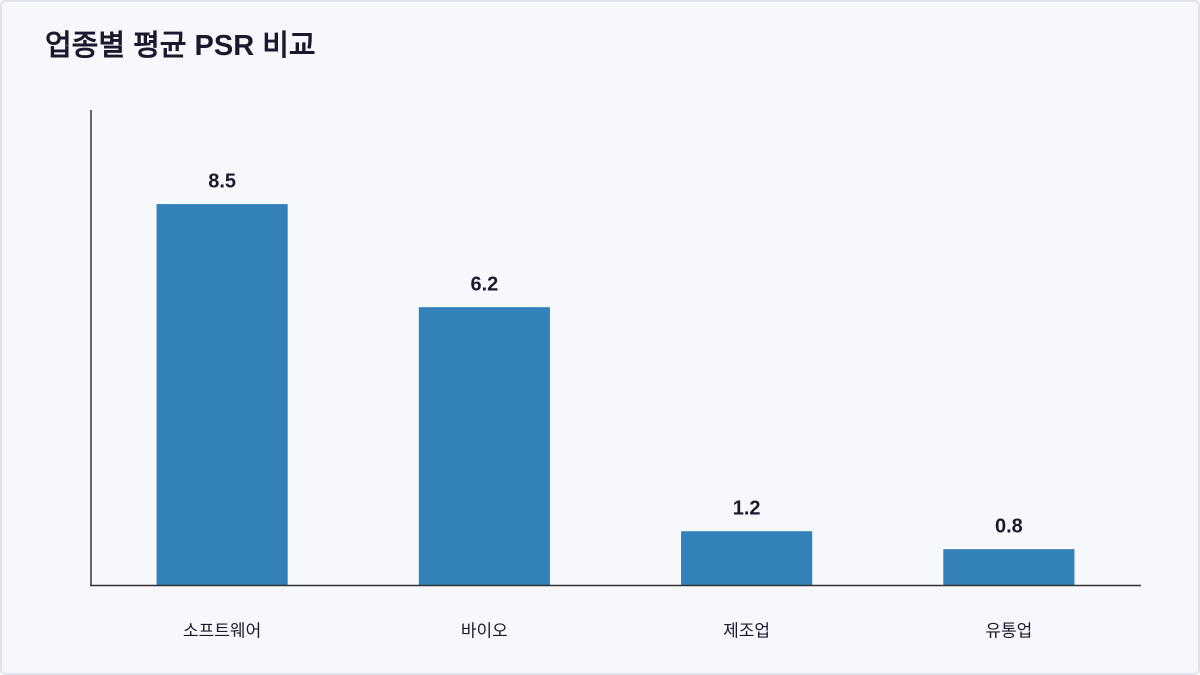 The width and height of the screenshot is (1200, 675). Describe the element at coordinates (180, 45) in the screenshot. I see `chart-title: 업종별 평균 PSR 비교` at that location.